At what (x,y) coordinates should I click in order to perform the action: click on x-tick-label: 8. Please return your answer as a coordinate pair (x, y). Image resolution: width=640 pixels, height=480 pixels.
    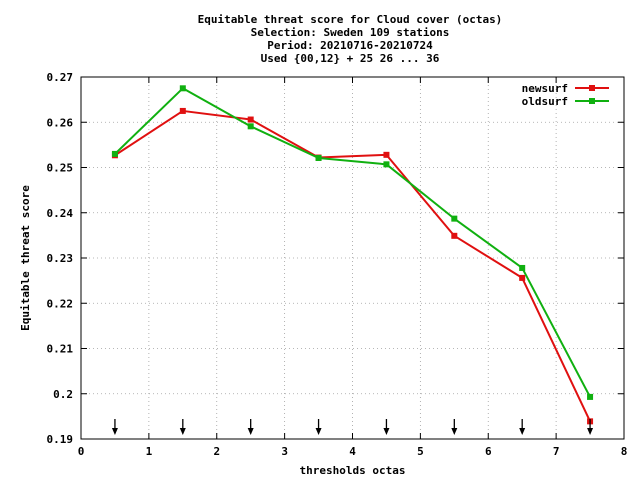
    Looking at the image, I should click on (624, 451).